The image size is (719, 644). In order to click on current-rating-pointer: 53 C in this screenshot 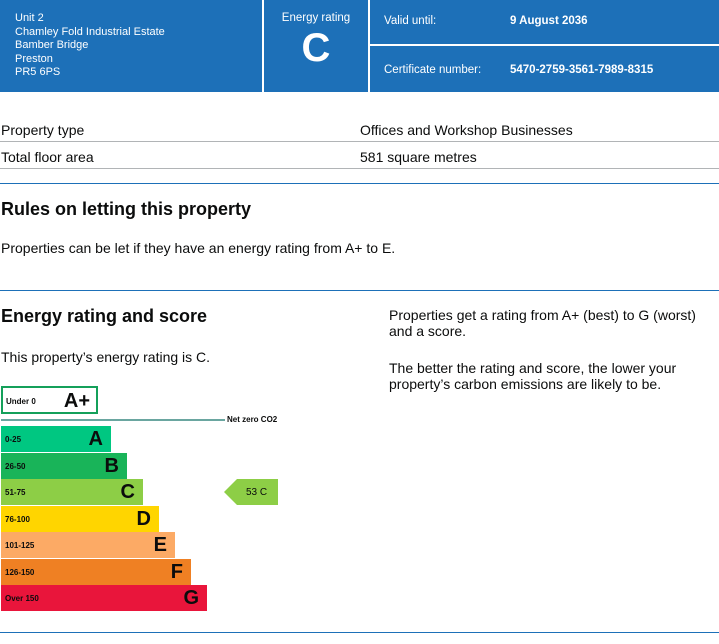, I will do `click(251, 492)`.